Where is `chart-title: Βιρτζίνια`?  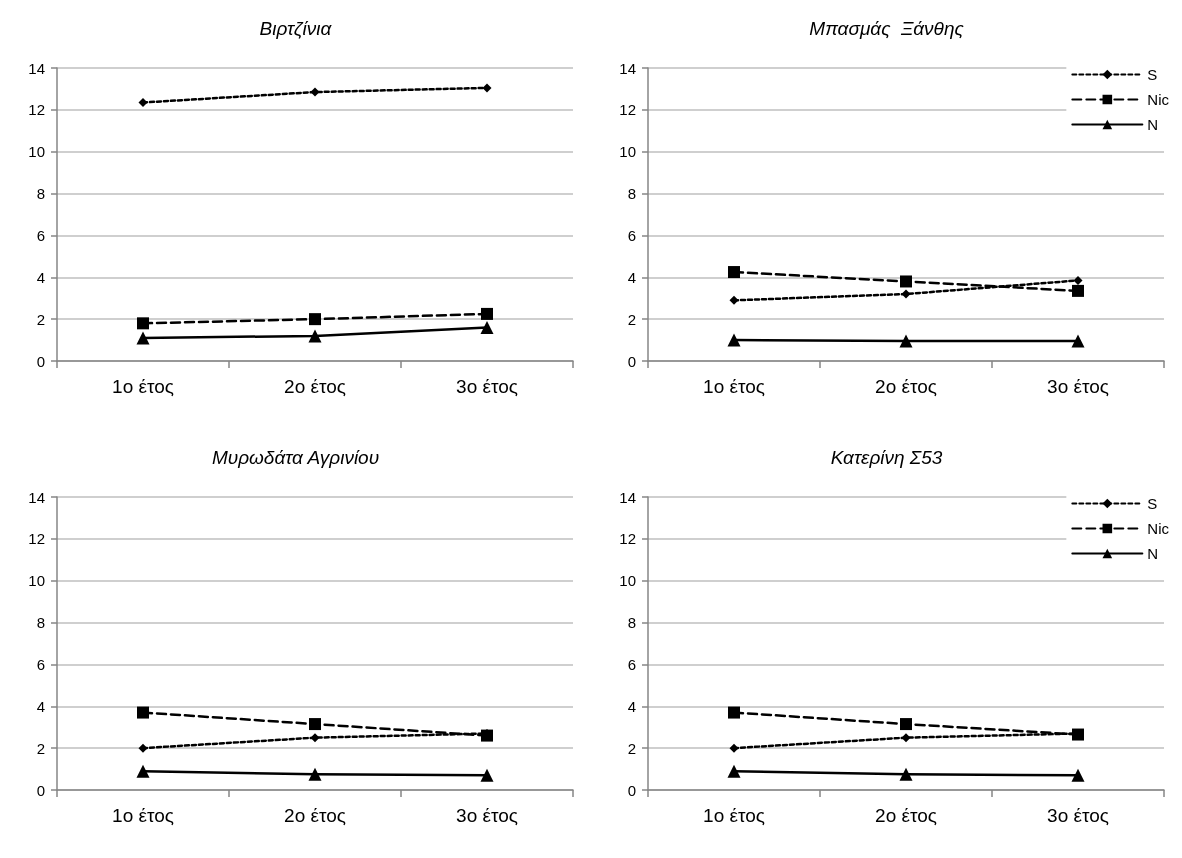 chart-title: Βιρτζίνια is located at coordinates (296, 28).